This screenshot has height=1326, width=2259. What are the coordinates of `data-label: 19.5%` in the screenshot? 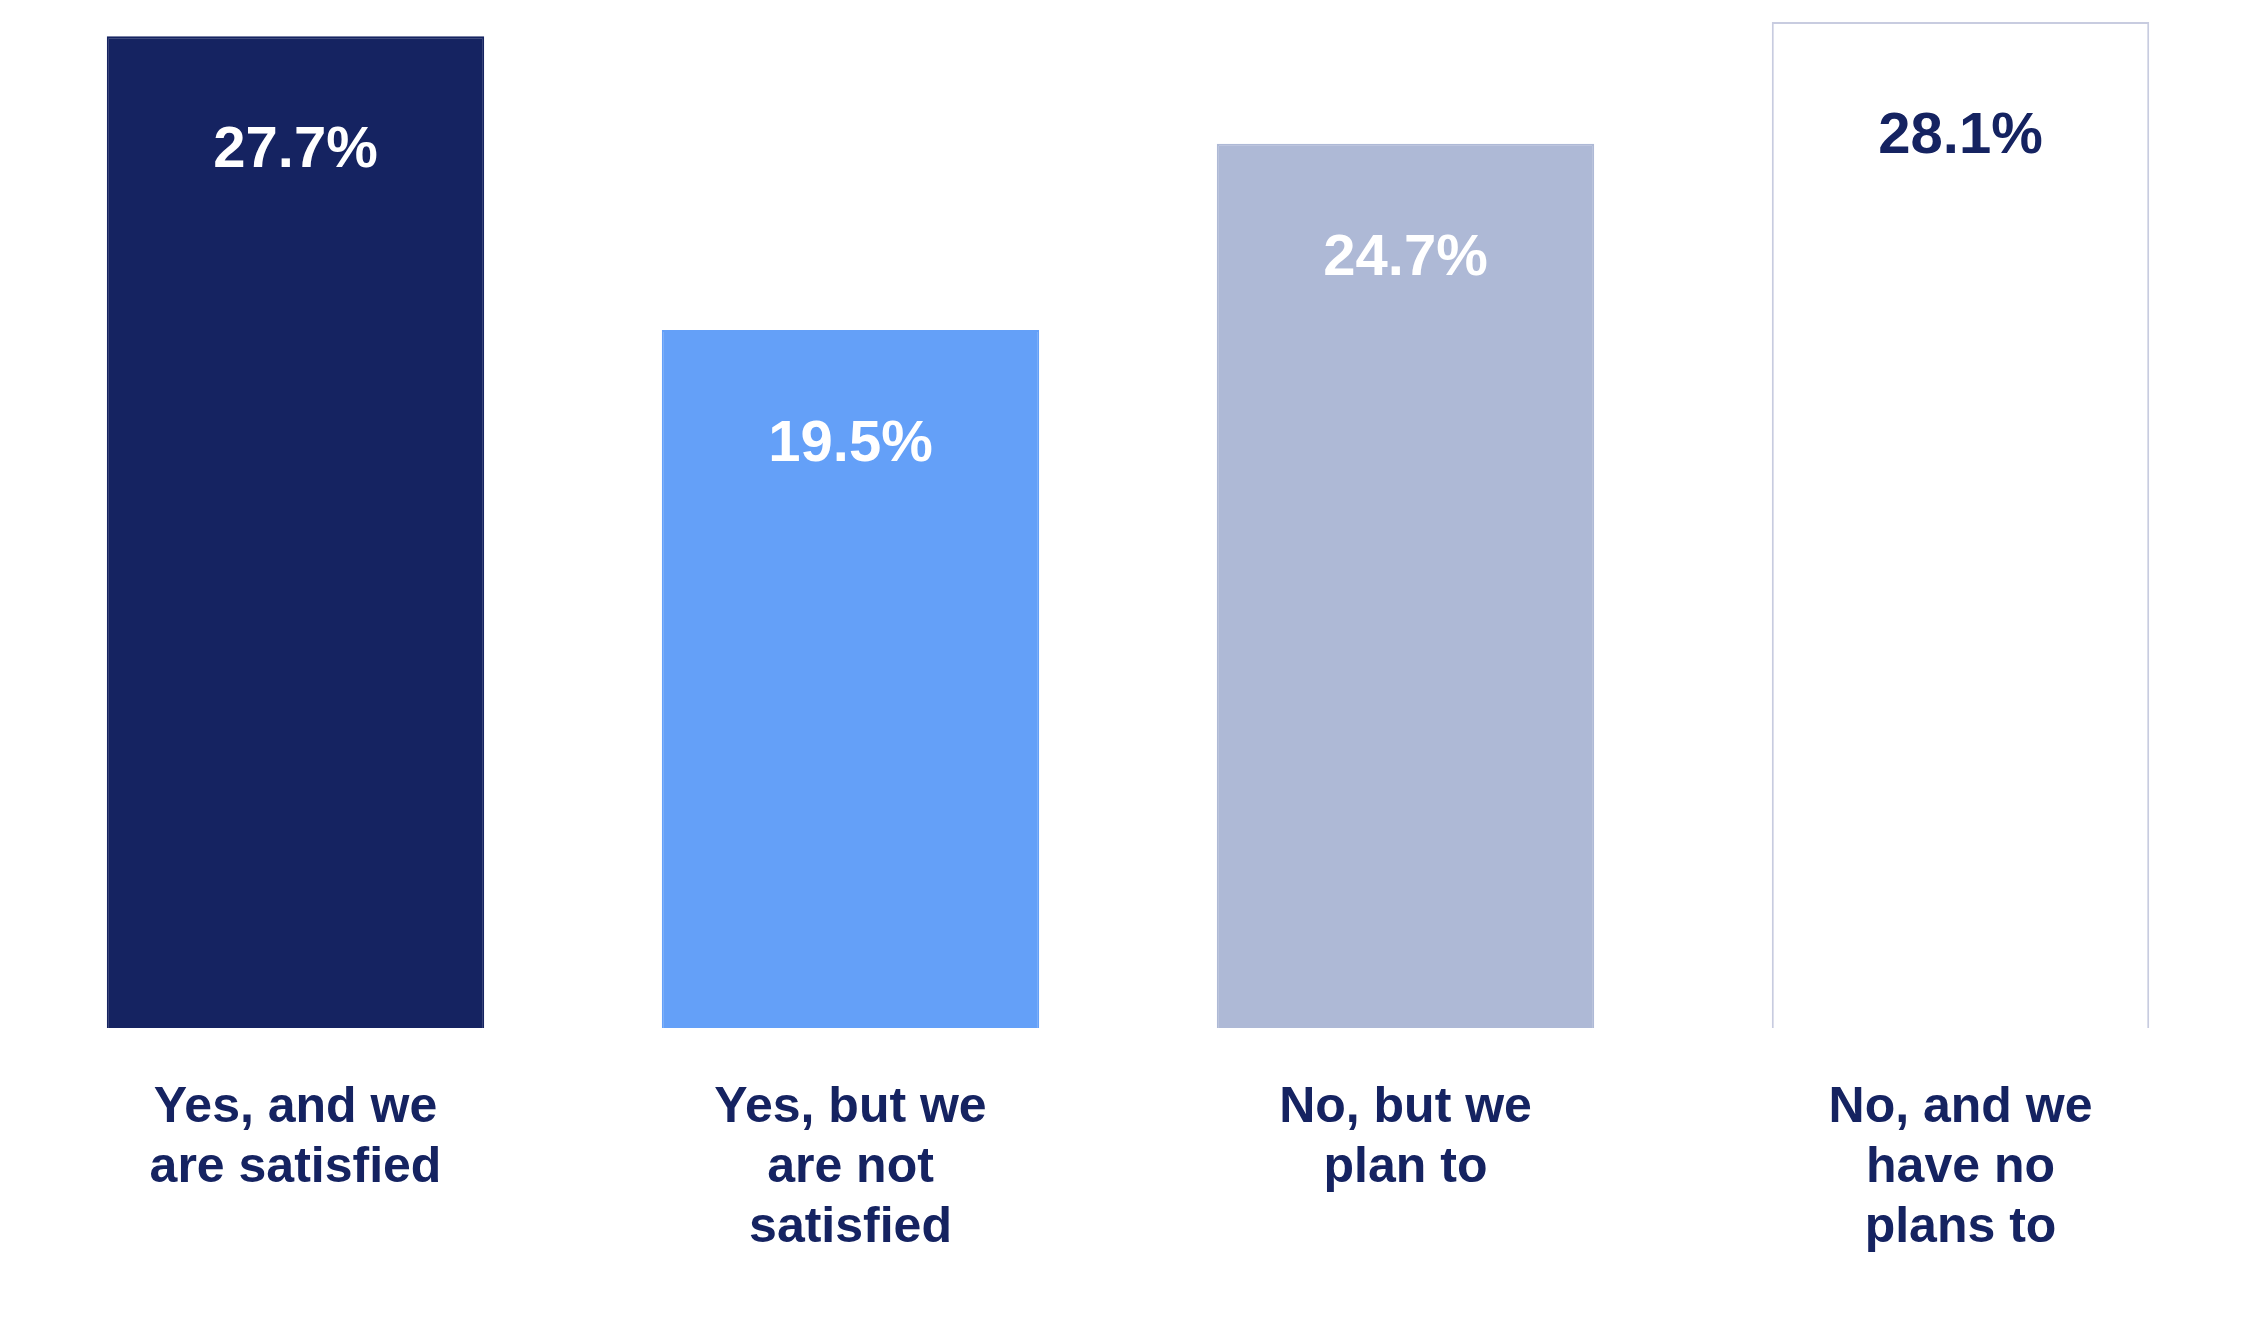 It's located at (850, 440).